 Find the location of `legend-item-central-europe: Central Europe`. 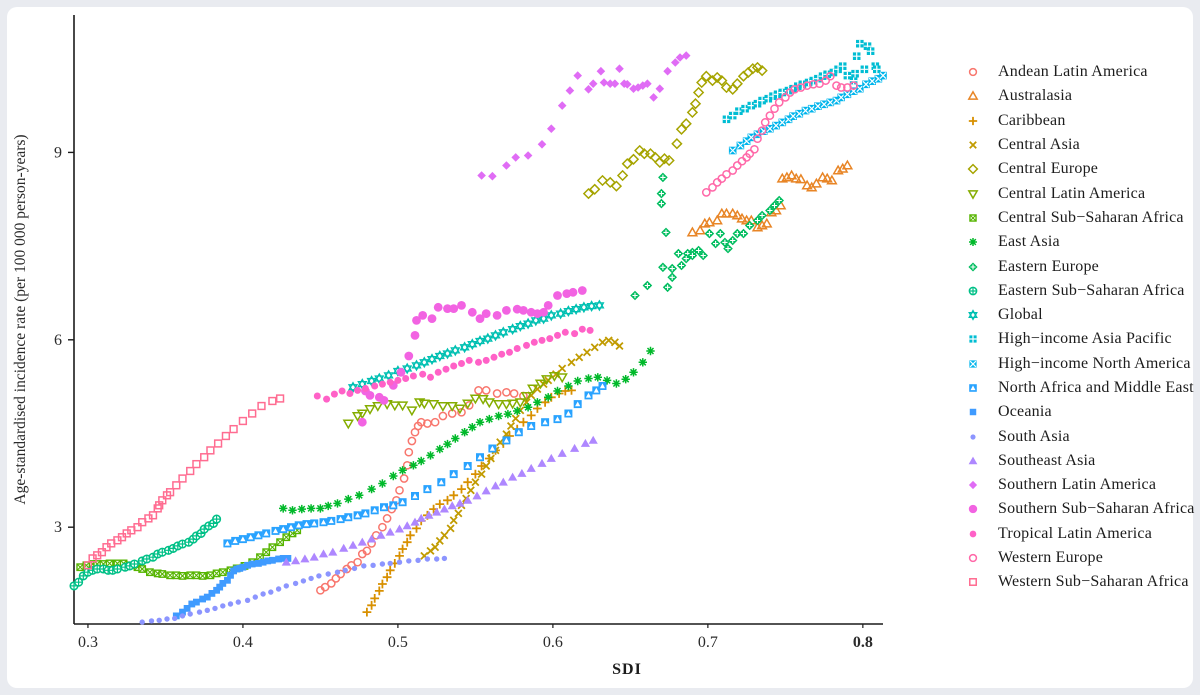

legend-item-central-europe: Central Europe is located at coordinates (1075, 169).